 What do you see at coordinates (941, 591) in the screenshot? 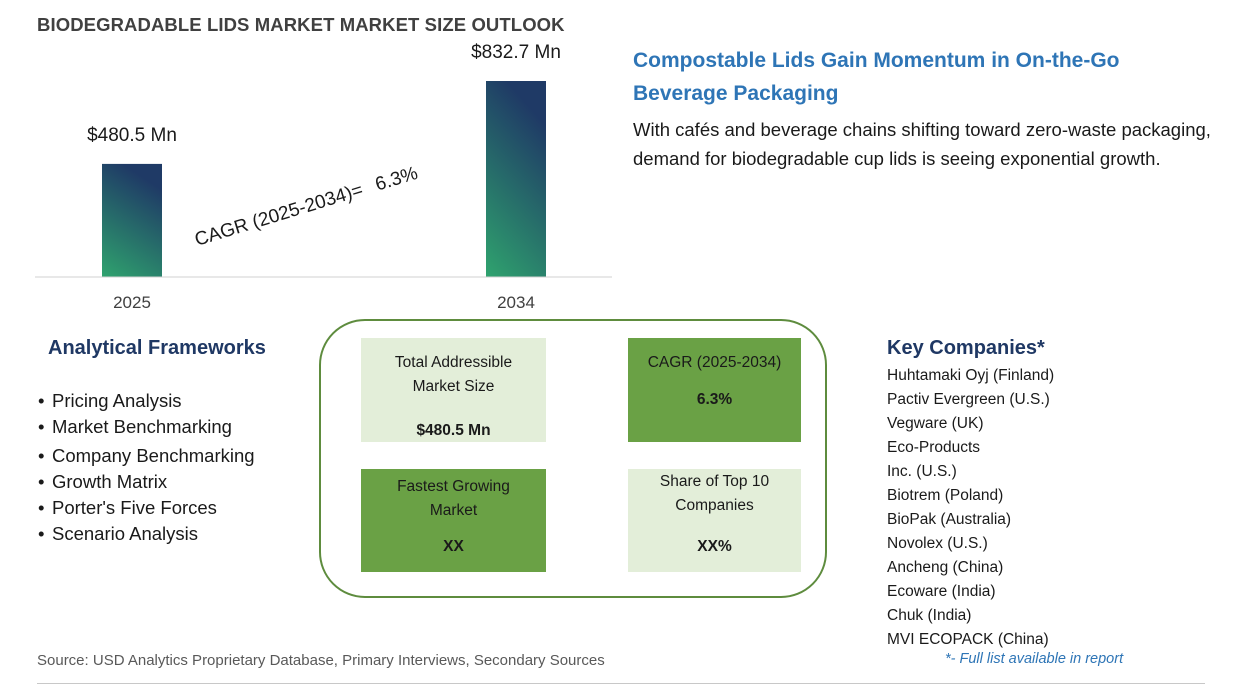
I see `list-item: Ecoware (India)` at bounding box center [941, 591].